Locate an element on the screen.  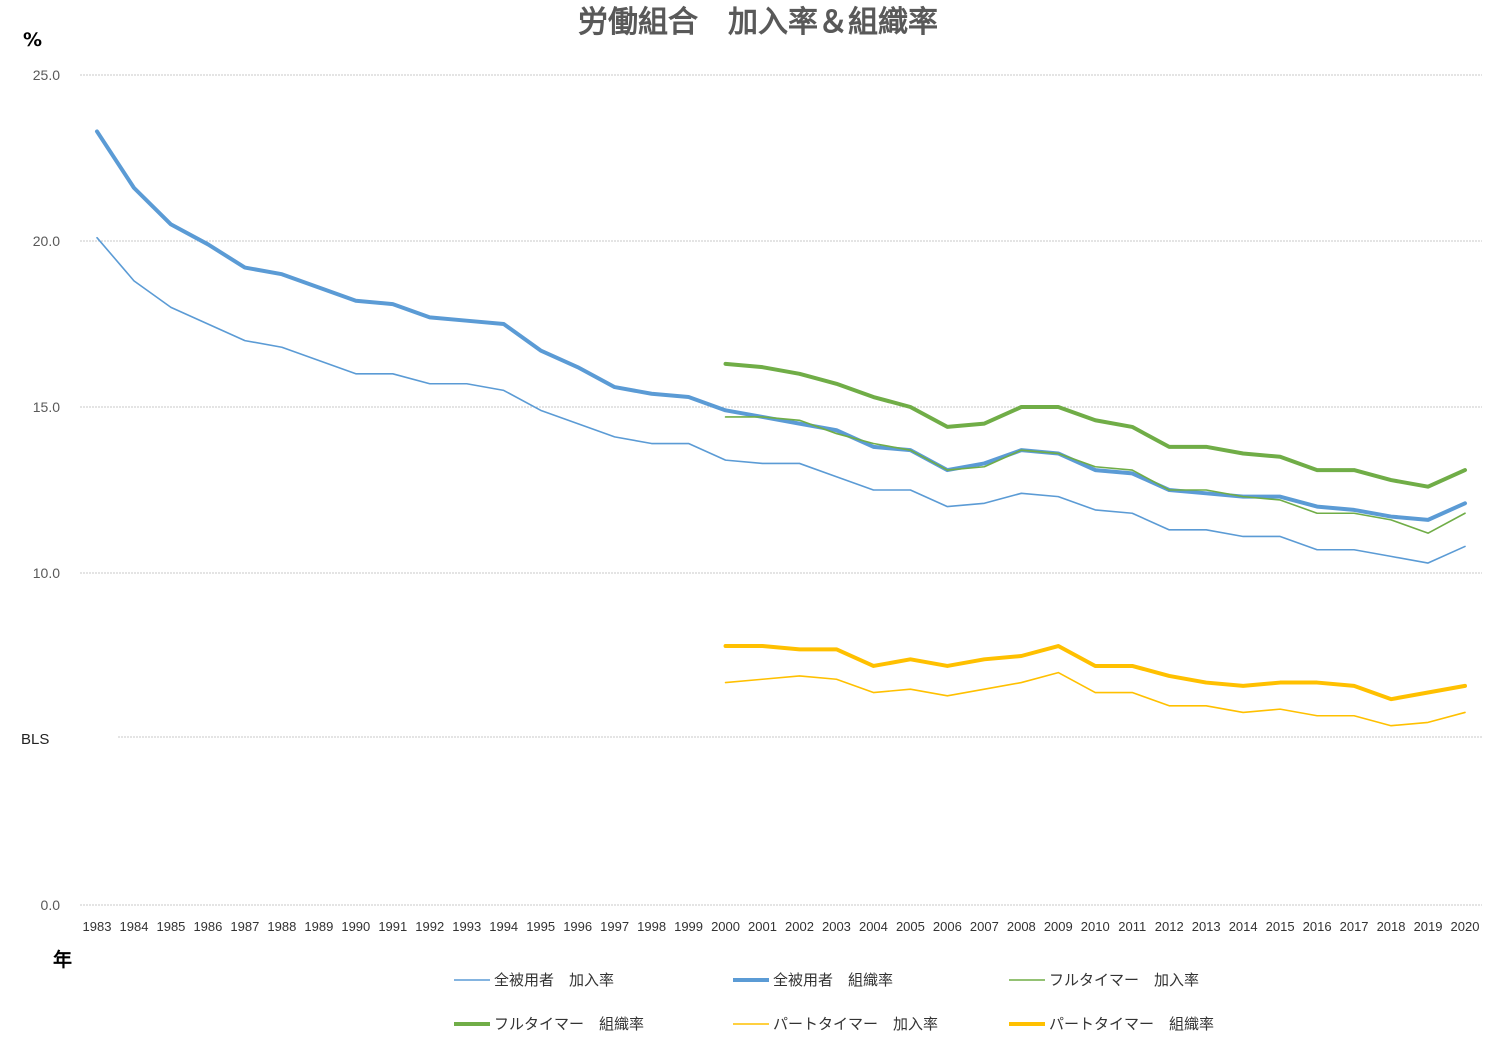
y-tick-label: 15.0 is located at coordinates (46, 407).